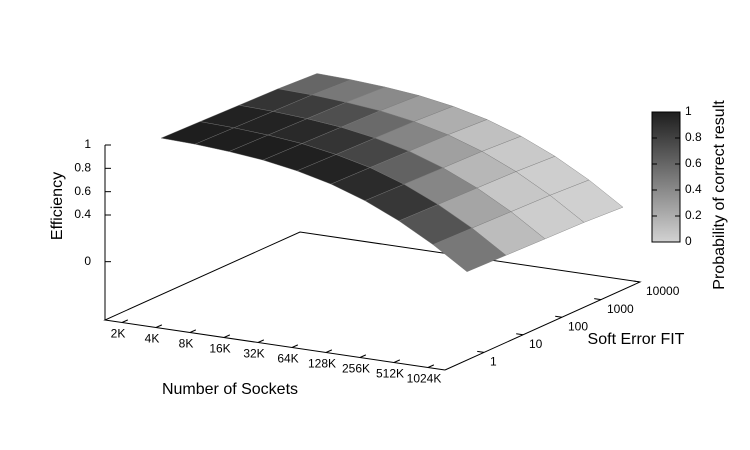 The height and width of the screenshot is (450, 750). I want to click on x-tick-label: 4K, so click(152, 339).